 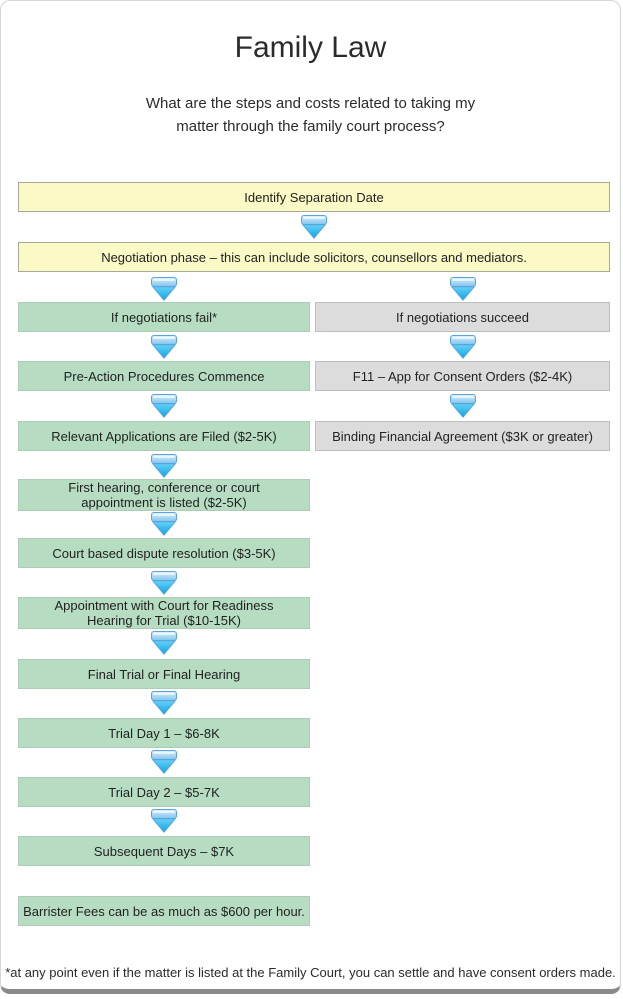 I want to click on step-negotiations-succeed: If negotiations succeed, so click(x=462, y=317).